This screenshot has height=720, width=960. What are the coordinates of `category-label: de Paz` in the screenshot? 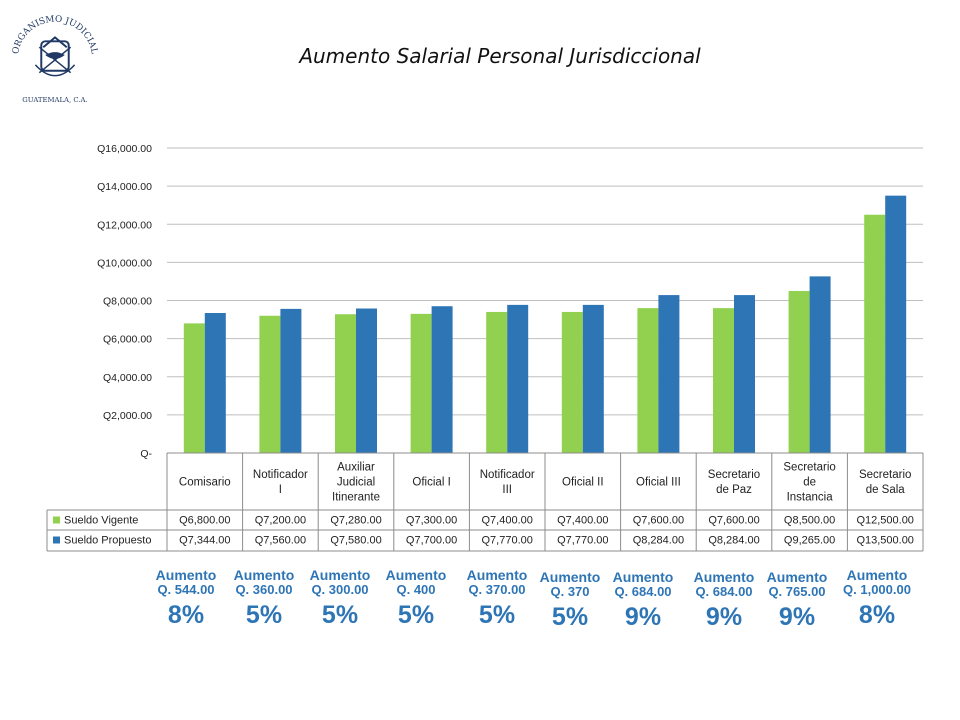 It's located at (734, 490).